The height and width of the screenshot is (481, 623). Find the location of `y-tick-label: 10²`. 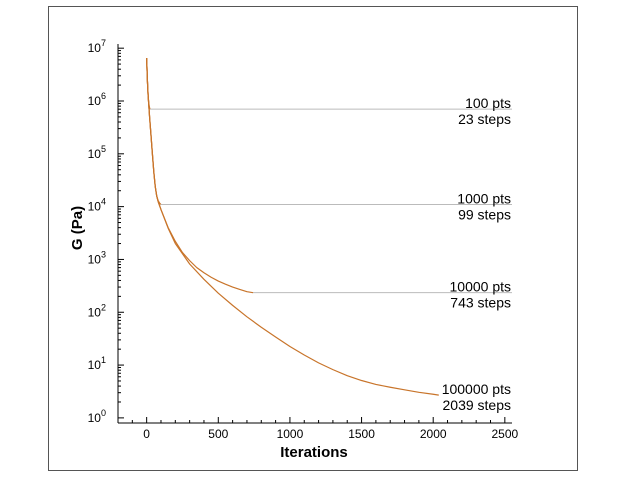

y-tick-label: 10² is located at coordinates (97, 310).